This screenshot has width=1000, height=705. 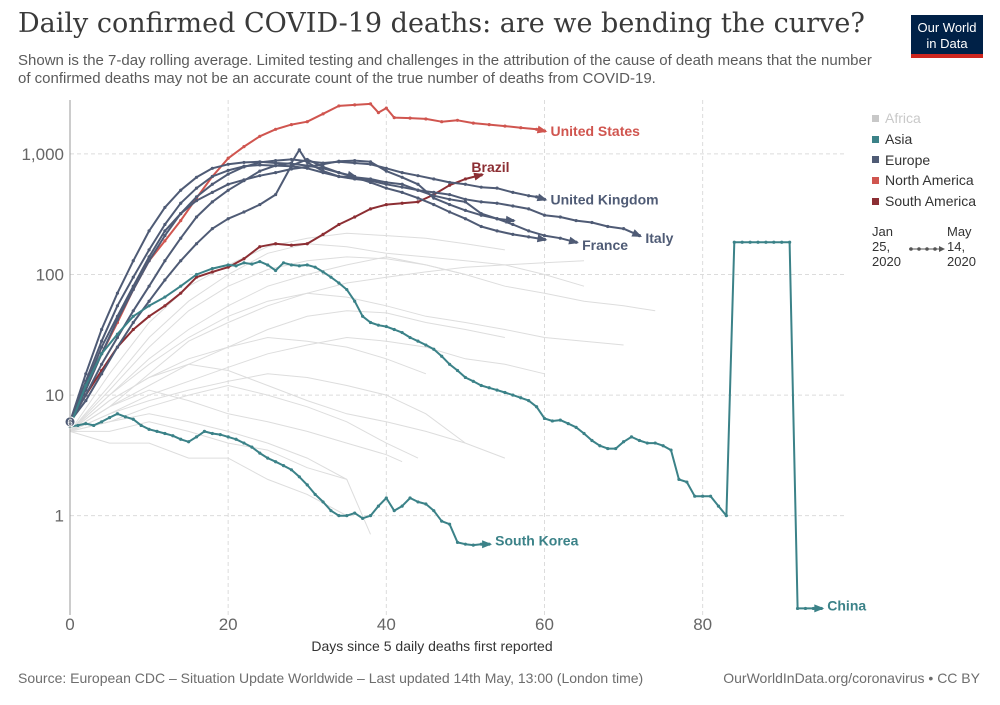 What do you see at coordinates (544, 624) in the screenshot?
I see `x-tick-label: 60` at bounding box center [544, 624].